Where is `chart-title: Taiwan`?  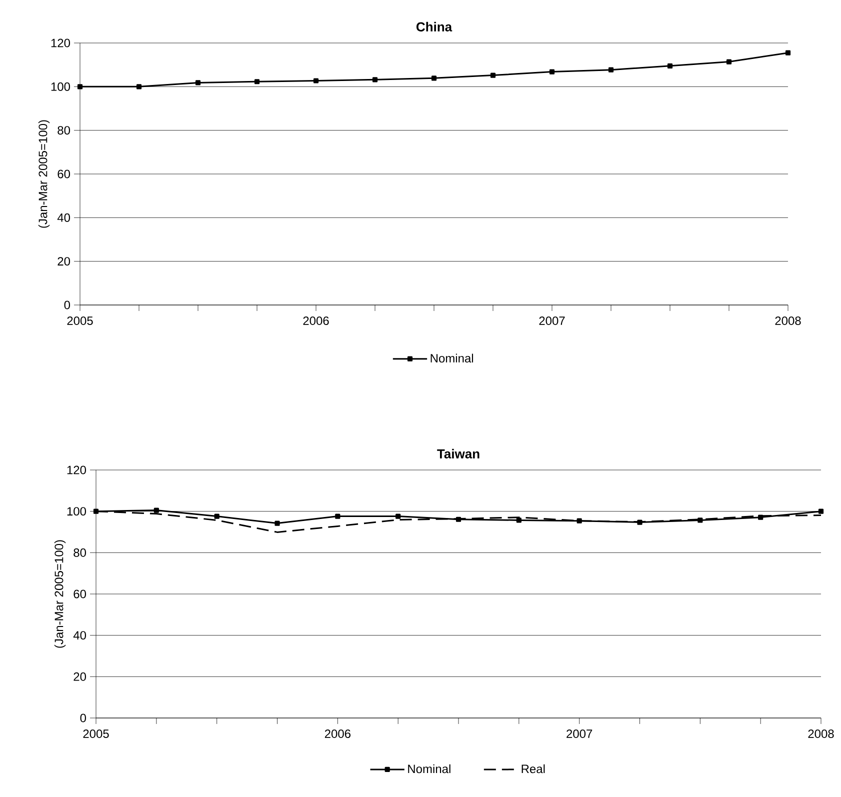 chart-title: Taiwan is located at coordinates (458, 453).